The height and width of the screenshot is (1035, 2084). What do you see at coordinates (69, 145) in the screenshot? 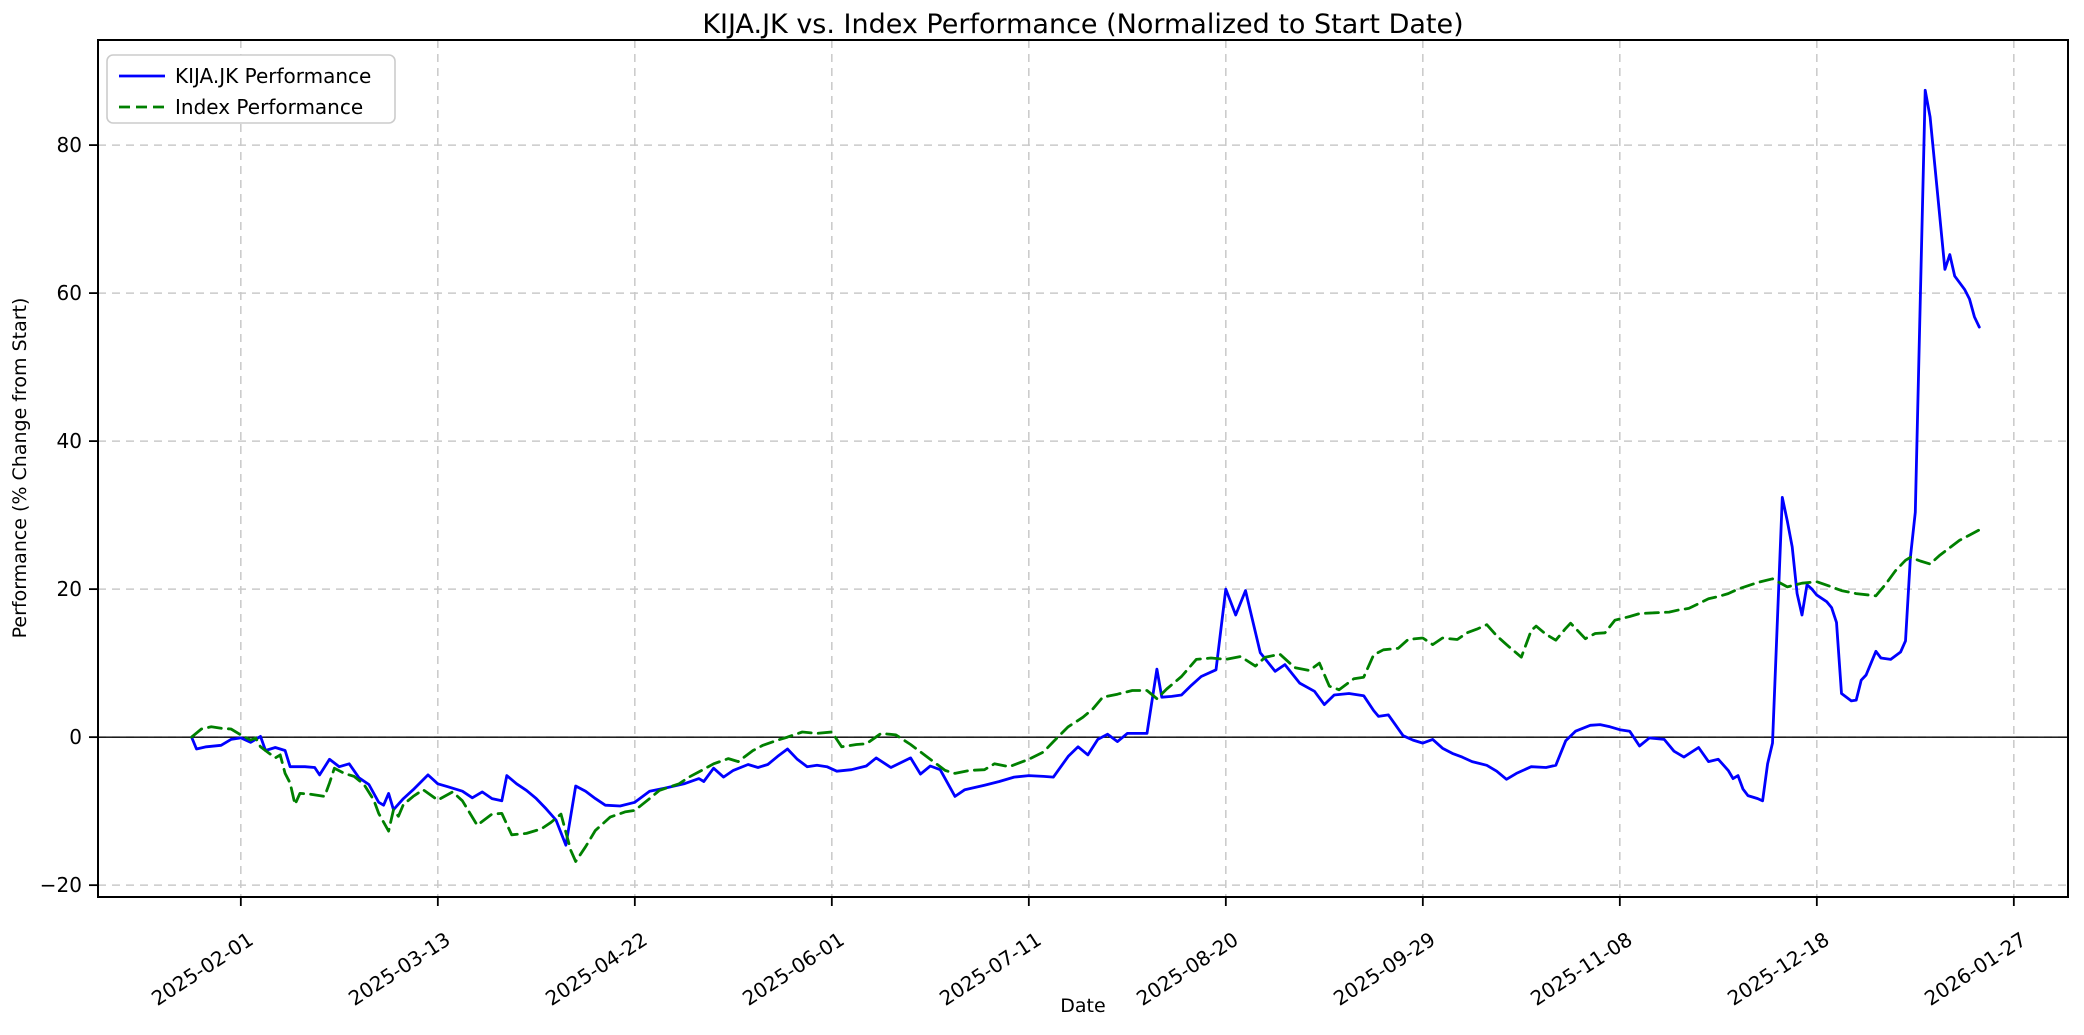
I see `y-tick-label: 80` at bounding box center [69, 145].